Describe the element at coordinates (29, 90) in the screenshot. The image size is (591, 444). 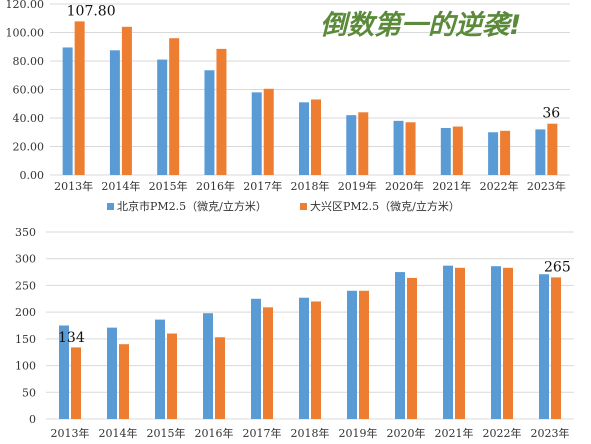
I see `y-tick-label: 60.00` at that location.